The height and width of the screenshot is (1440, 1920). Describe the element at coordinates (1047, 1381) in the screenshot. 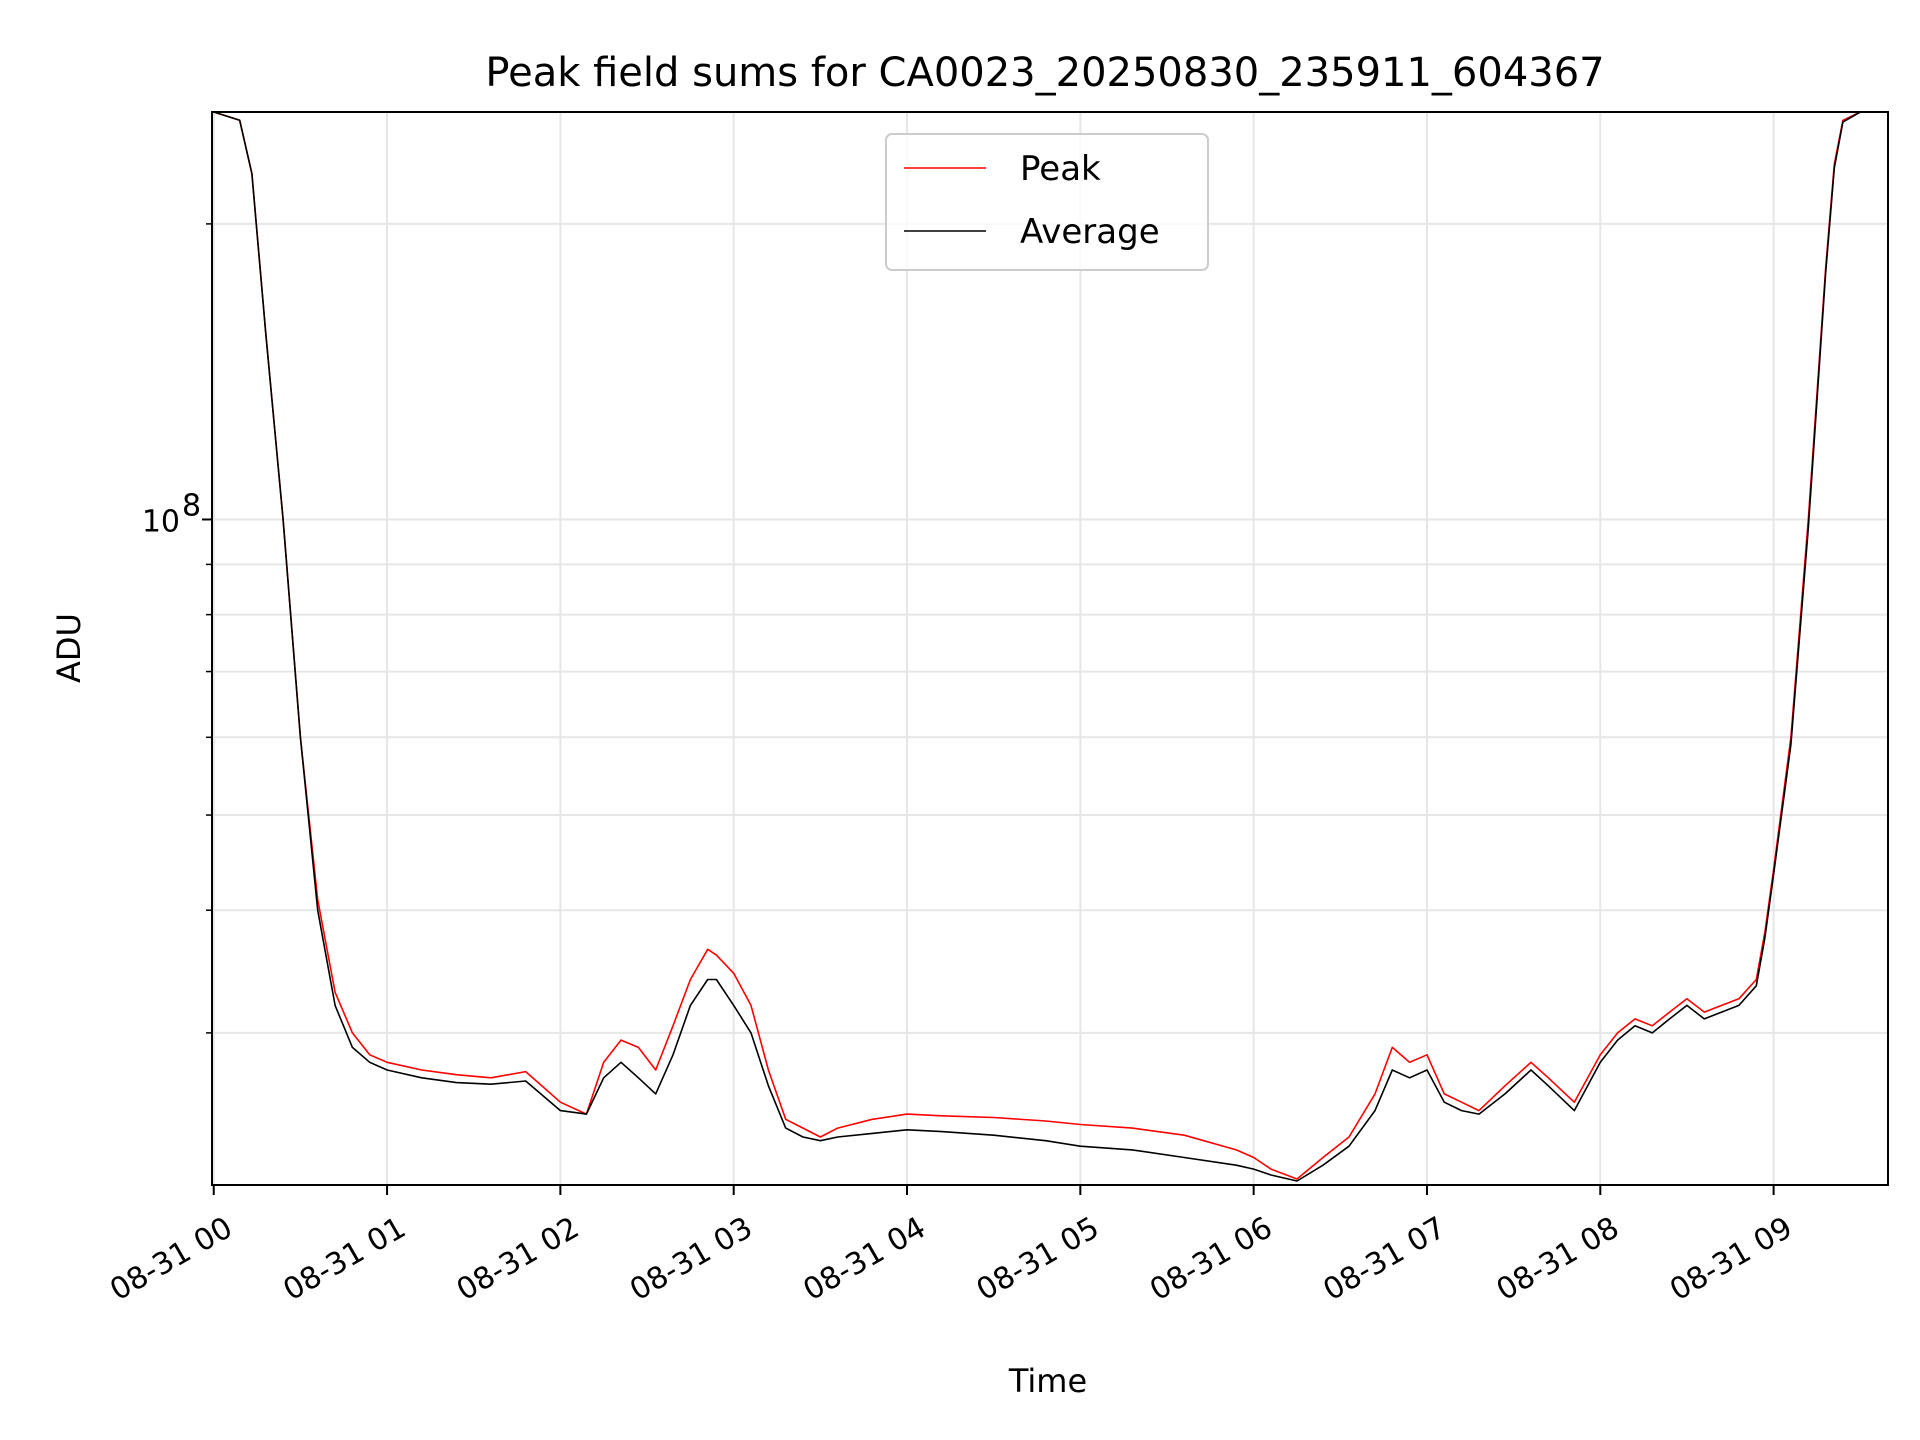

I see `x-axis-label: Time` at that location.